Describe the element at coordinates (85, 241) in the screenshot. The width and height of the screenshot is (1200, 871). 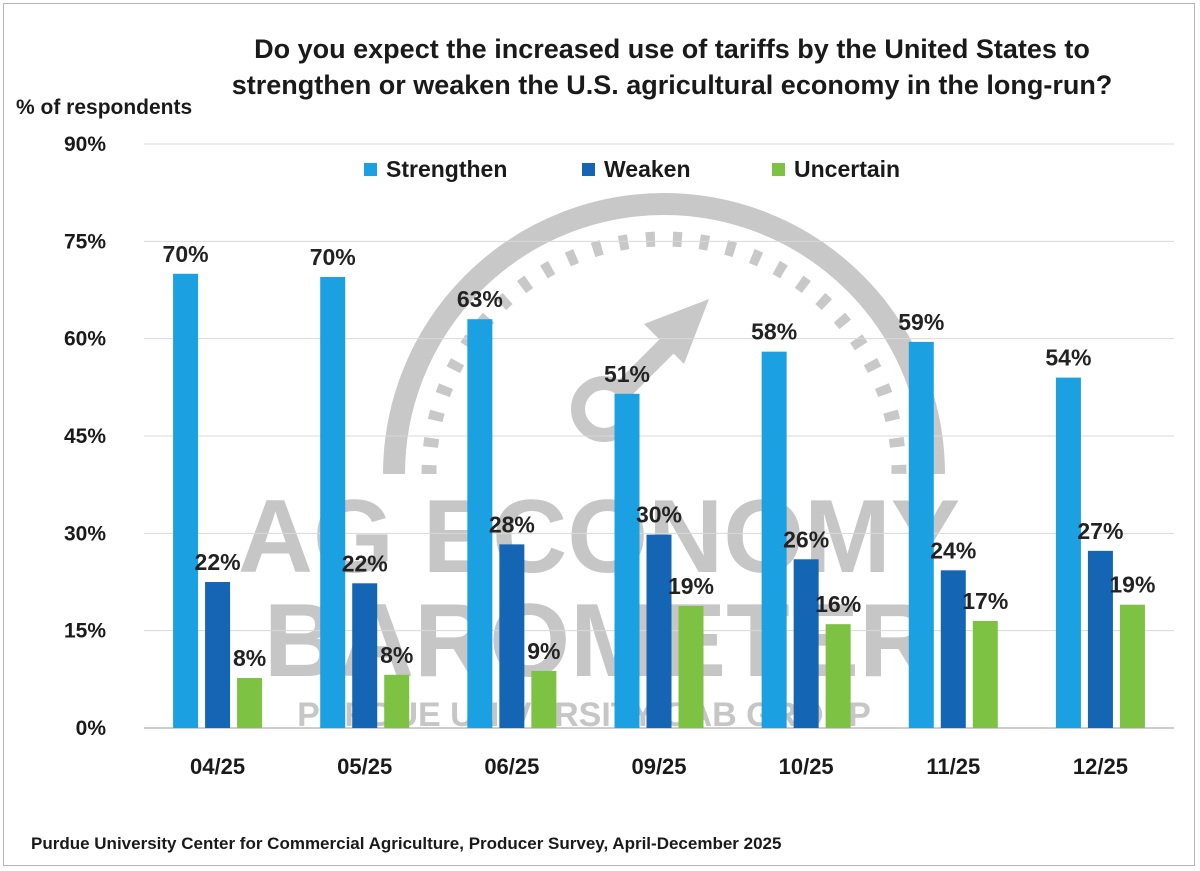
I see `y-tick-label: 75%` at that location.